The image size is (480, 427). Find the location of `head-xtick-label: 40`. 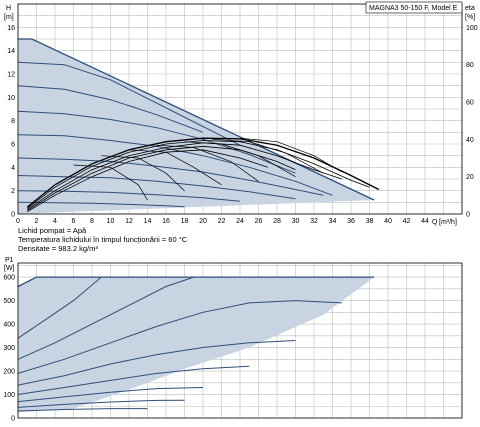

head-xtick-label: 40 is located at coordinates (388, 221).